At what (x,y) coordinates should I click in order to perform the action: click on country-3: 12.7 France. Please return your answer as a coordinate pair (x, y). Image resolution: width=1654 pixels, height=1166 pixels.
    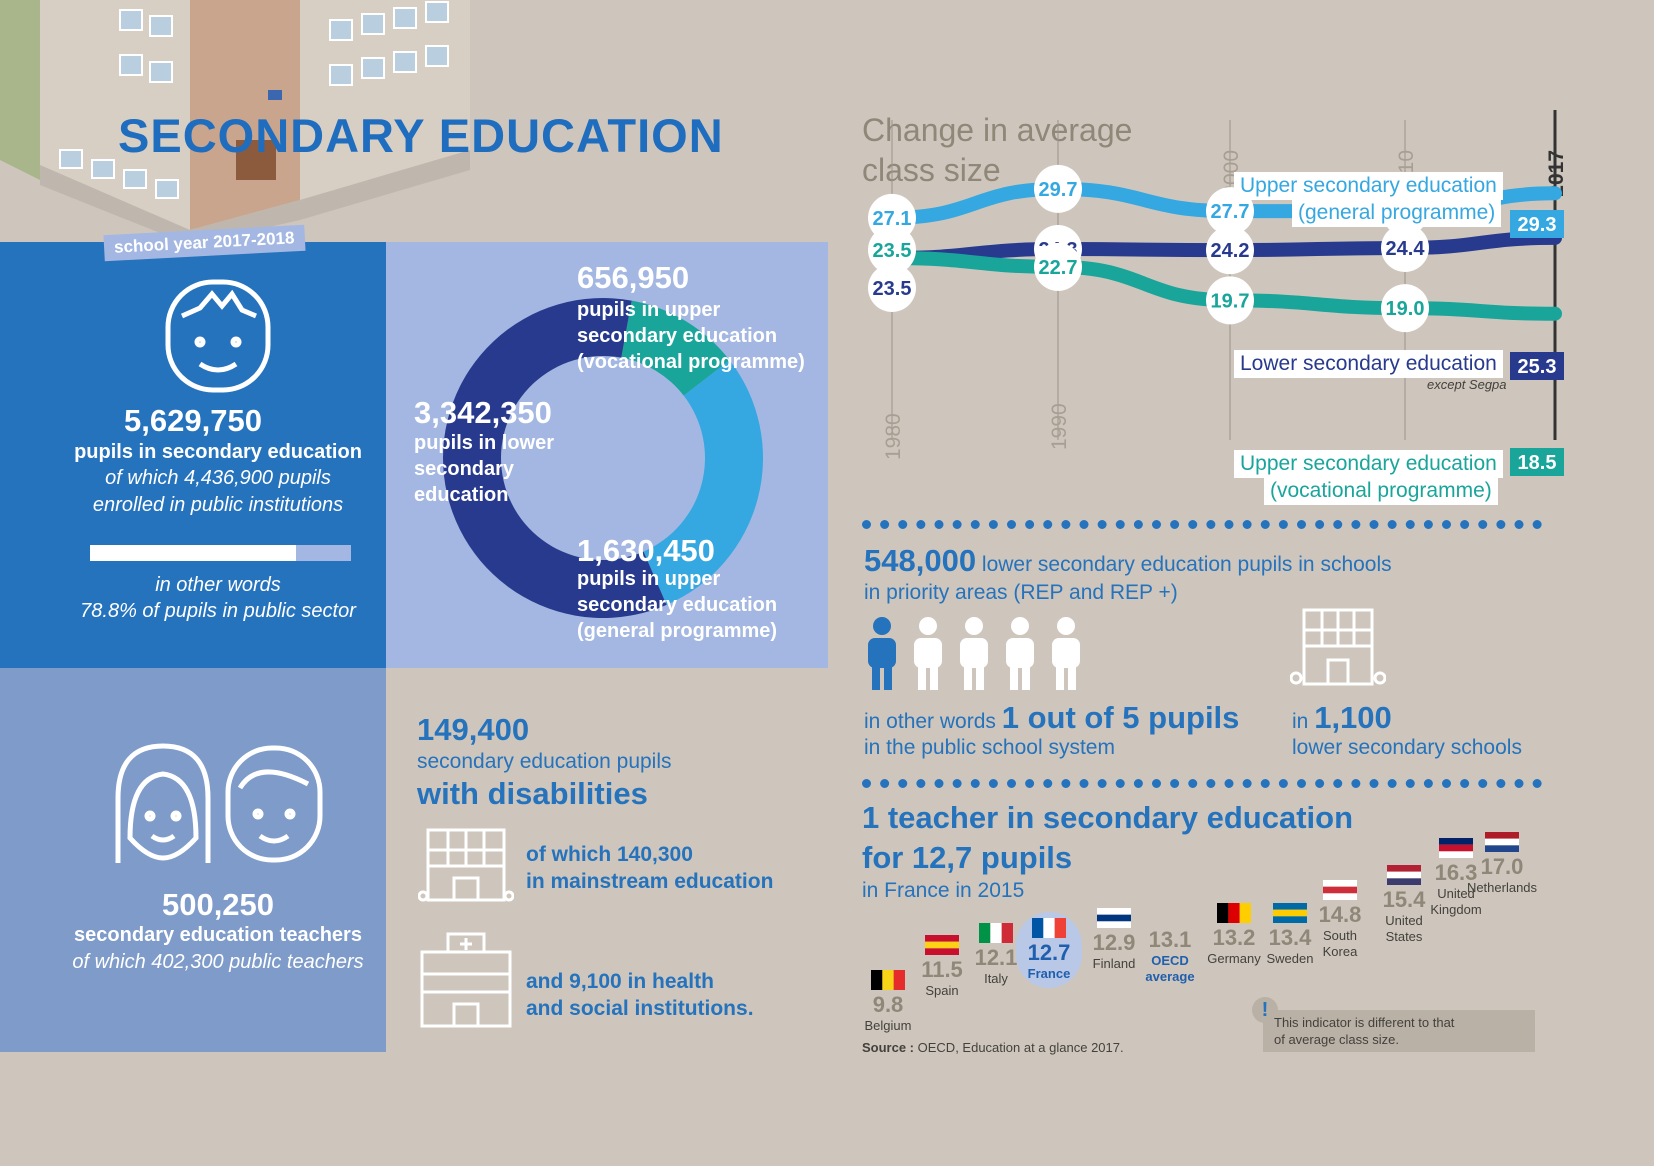
    Looking at the image, I should click on (1049, 950).